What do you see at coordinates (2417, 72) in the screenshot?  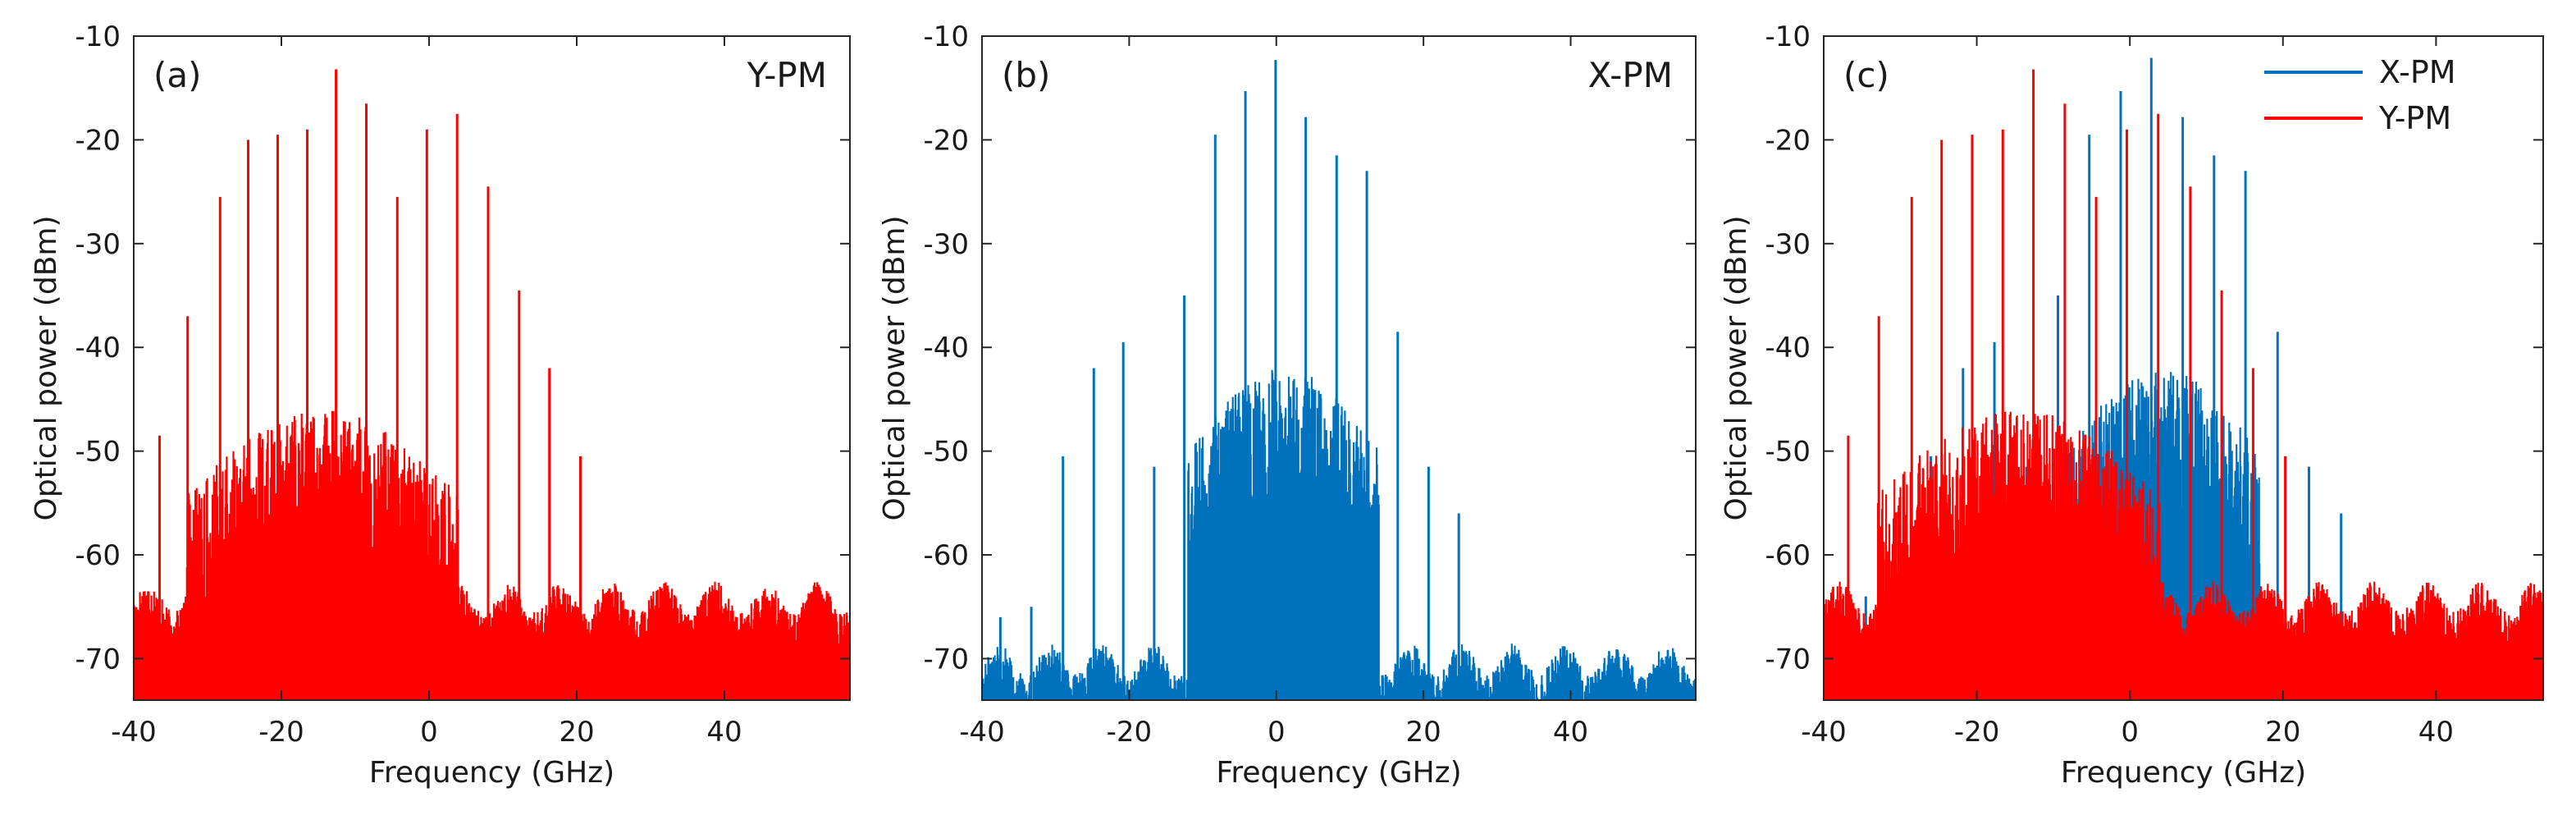 I see `legend-label: X-PM` at bounding box center [2417, 72].